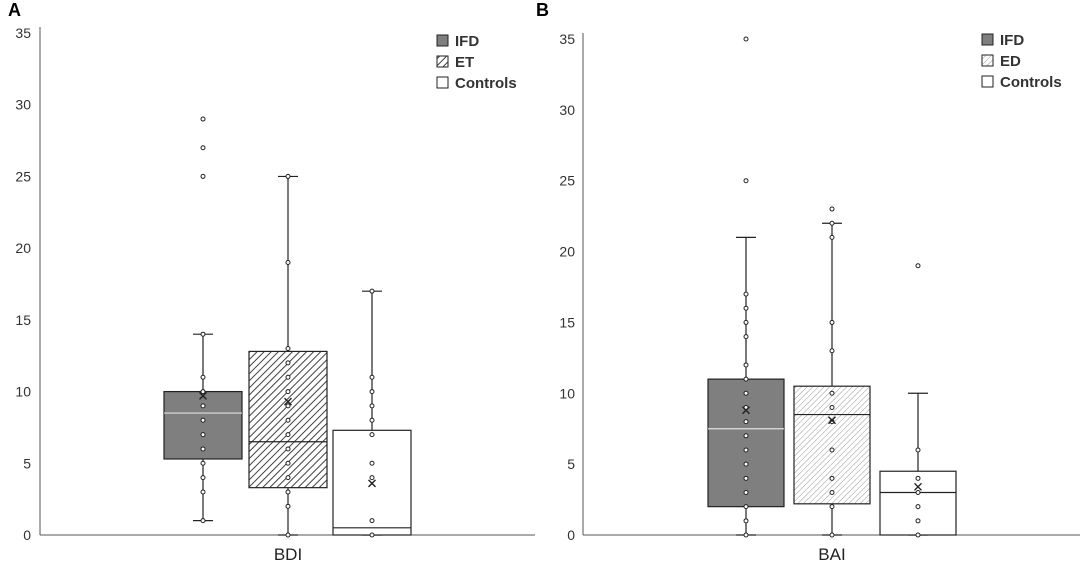  What do you see at coordinates (1021, 61) in the screenshot?
I see `legend: IFD ED Controls` at bounding box center [1021, 61].